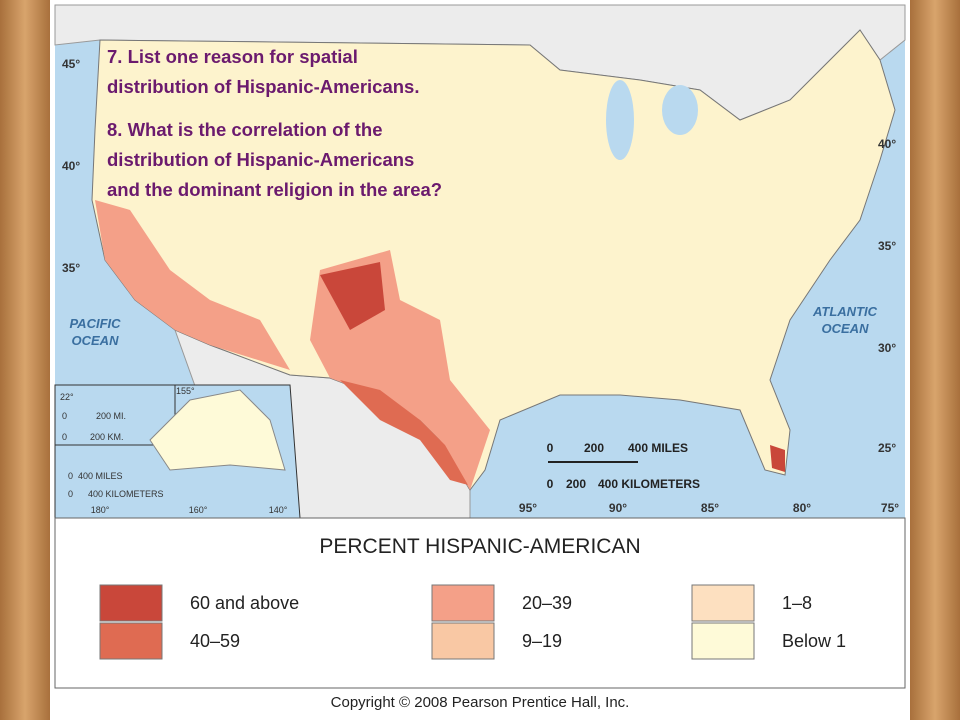 This screenshot has width=960, height=720. I want to click on inset-scale: 400 MILES, so click(100, 476).